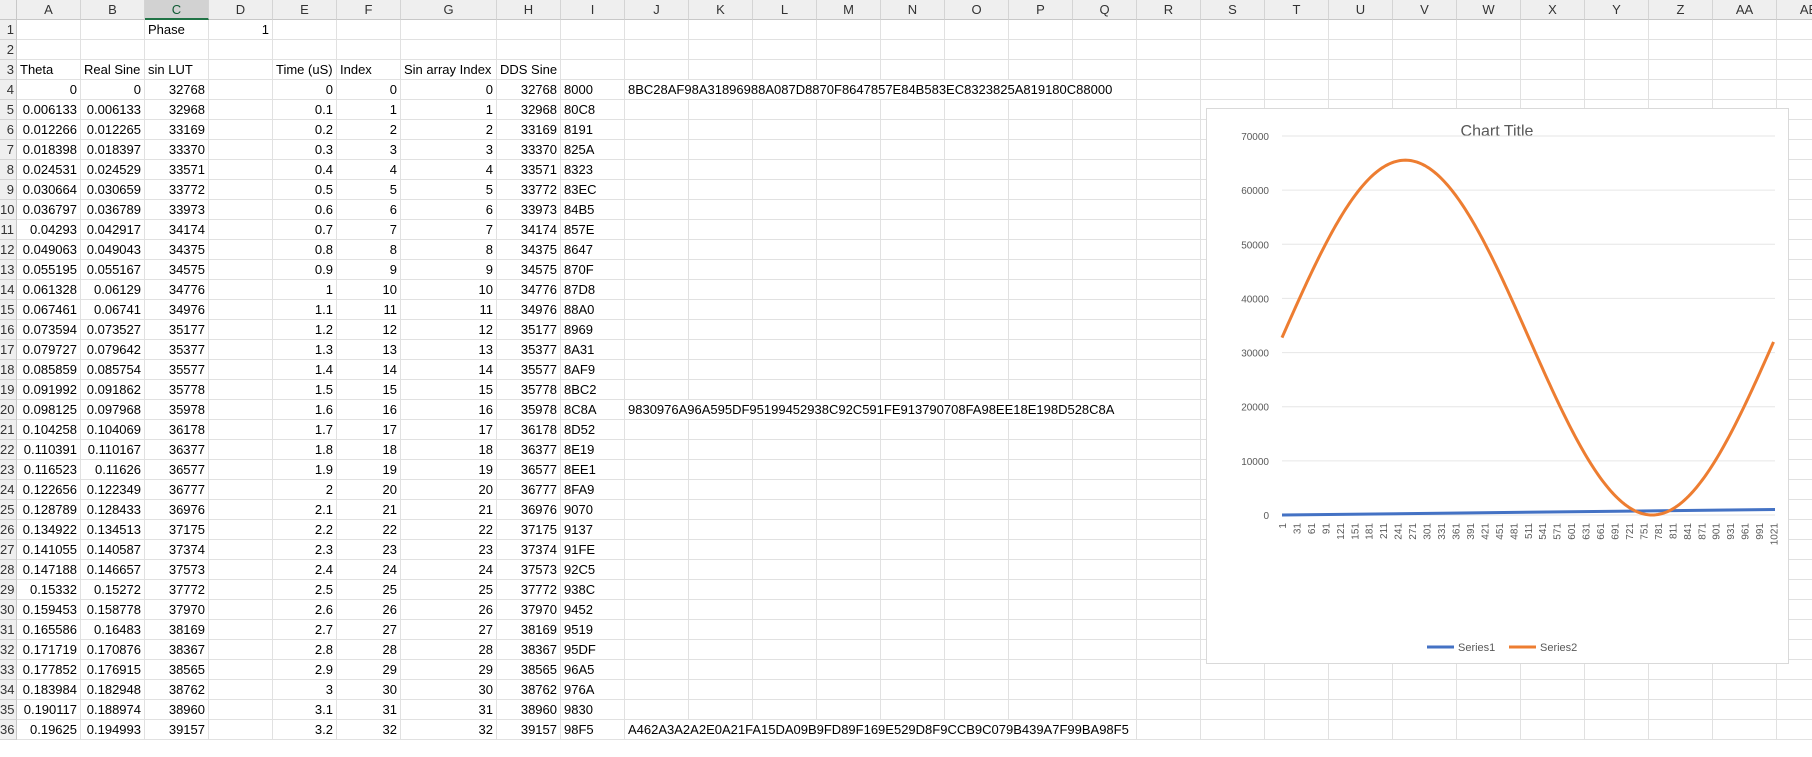 The width and height of the screenshot is (1812, 757). What do you see at coordinates (8, 50) in the screenshot?
I see `row-header-2: 2` at bounding box center [8, 50].